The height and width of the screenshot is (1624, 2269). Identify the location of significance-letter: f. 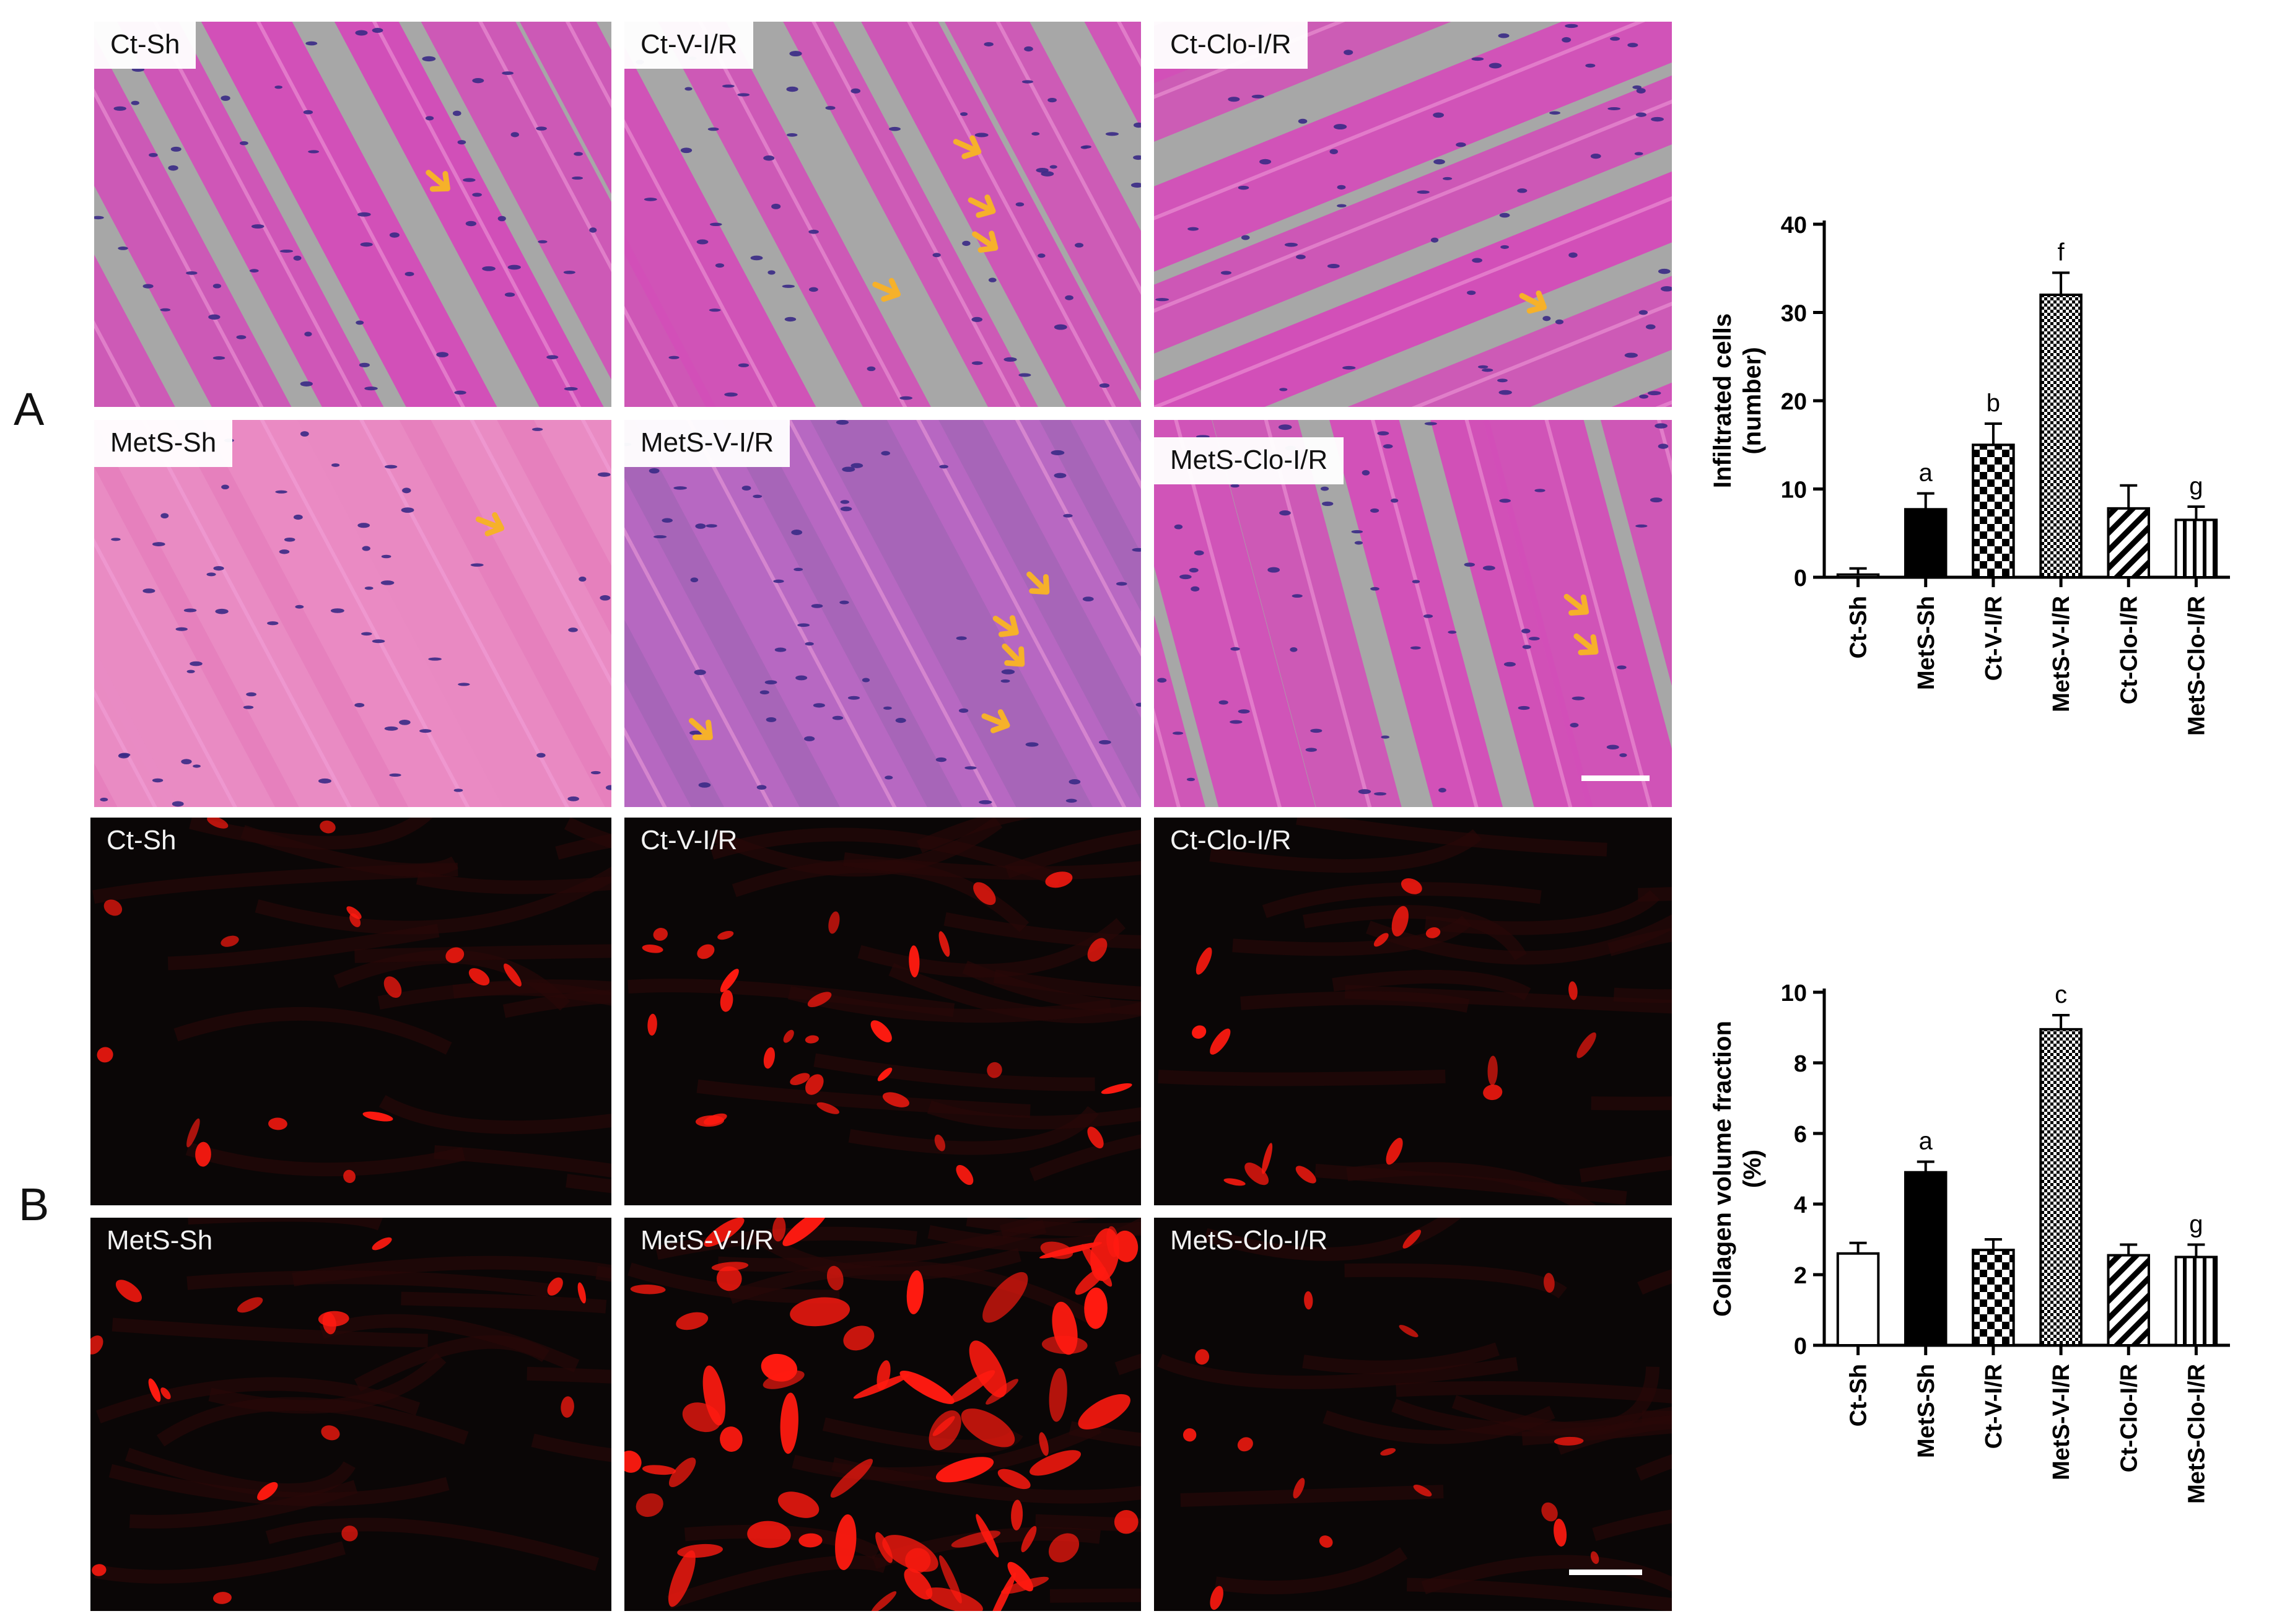
(2061, 252).